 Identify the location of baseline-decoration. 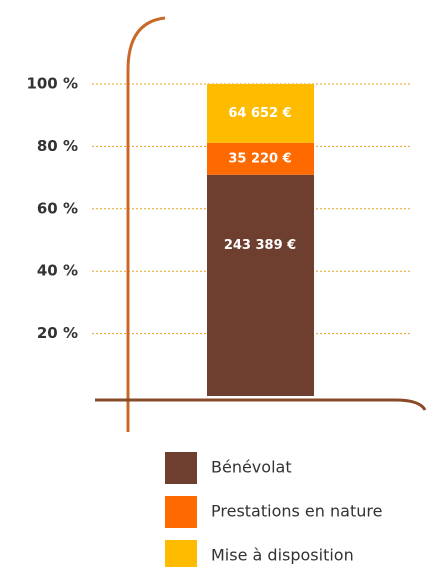
(261, 404).